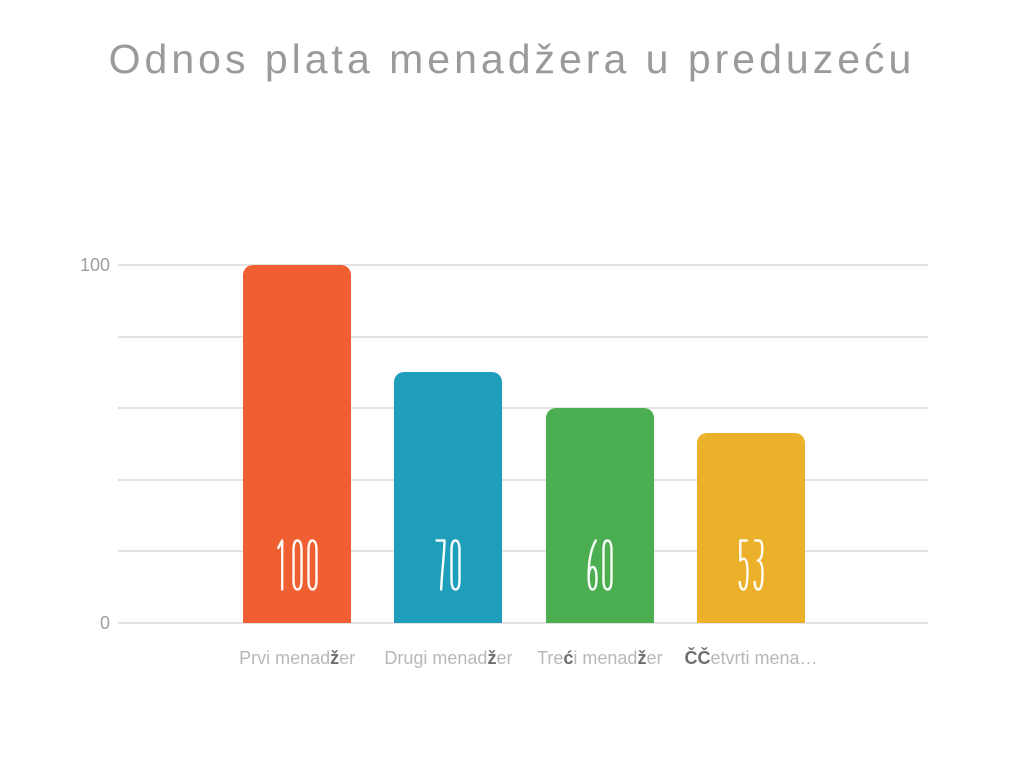 Image resolution: width=1024 pixels, height=768 pixels. Describe the element at coordinates (94, 265) in the screenshot. I see `y-tick-label: 100` at that location.